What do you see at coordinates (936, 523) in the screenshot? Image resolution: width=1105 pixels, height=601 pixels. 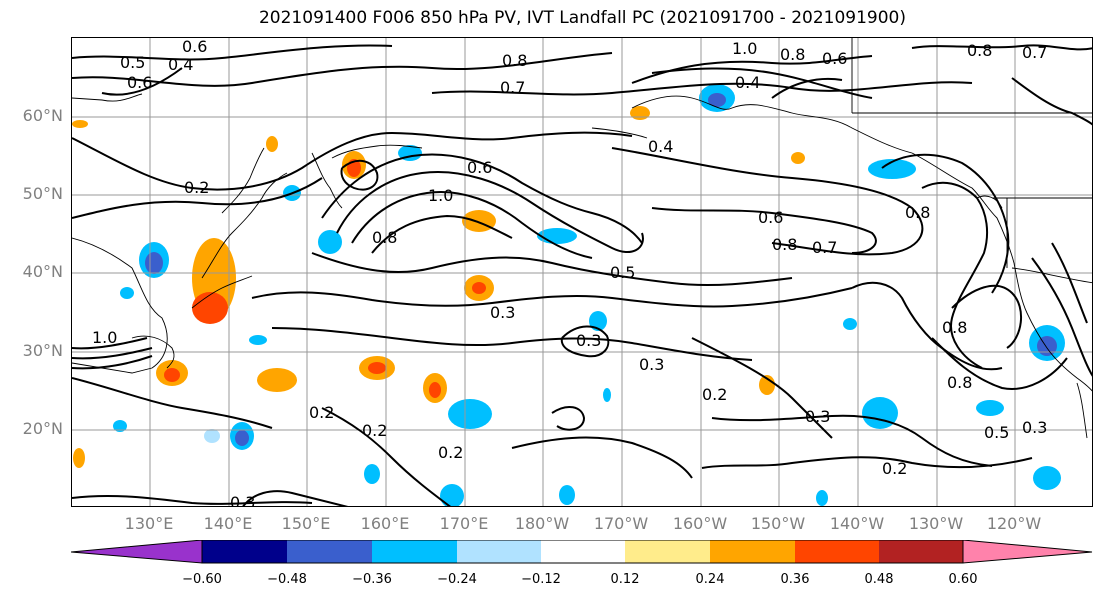 I see `lon-label: 130°W` at bounding box center [936, 523].